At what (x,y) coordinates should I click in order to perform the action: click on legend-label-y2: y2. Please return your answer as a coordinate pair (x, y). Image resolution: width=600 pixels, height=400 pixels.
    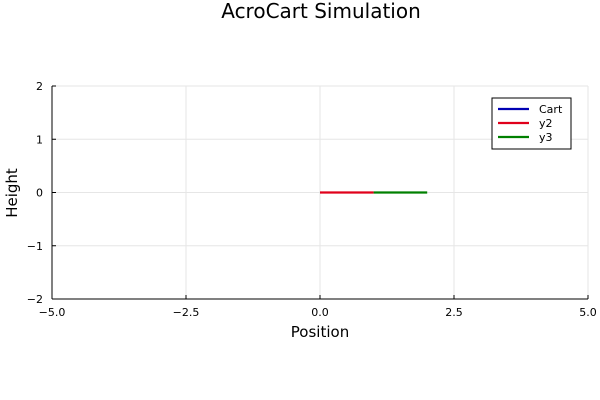
    Looking at the image, I should click on (546, 123).